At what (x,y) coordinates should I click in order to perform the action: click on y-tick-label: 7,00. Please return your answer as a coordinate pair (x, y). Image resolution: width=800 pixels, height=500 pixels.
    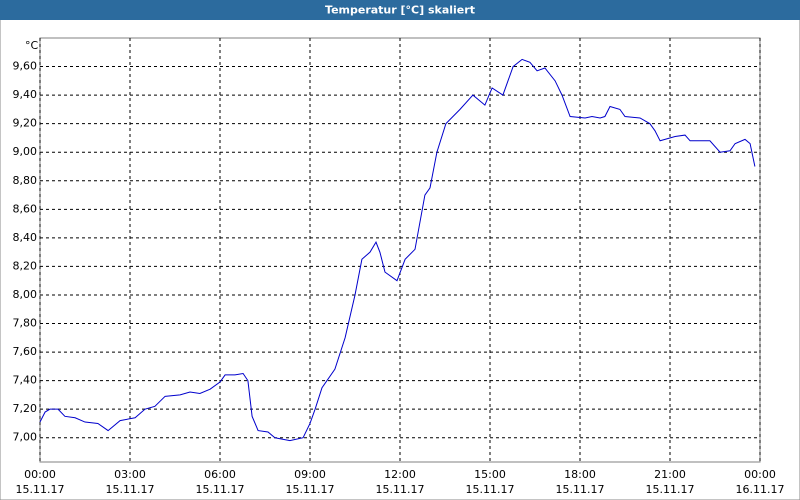
    Looking at the image, I should click on (25, 437).